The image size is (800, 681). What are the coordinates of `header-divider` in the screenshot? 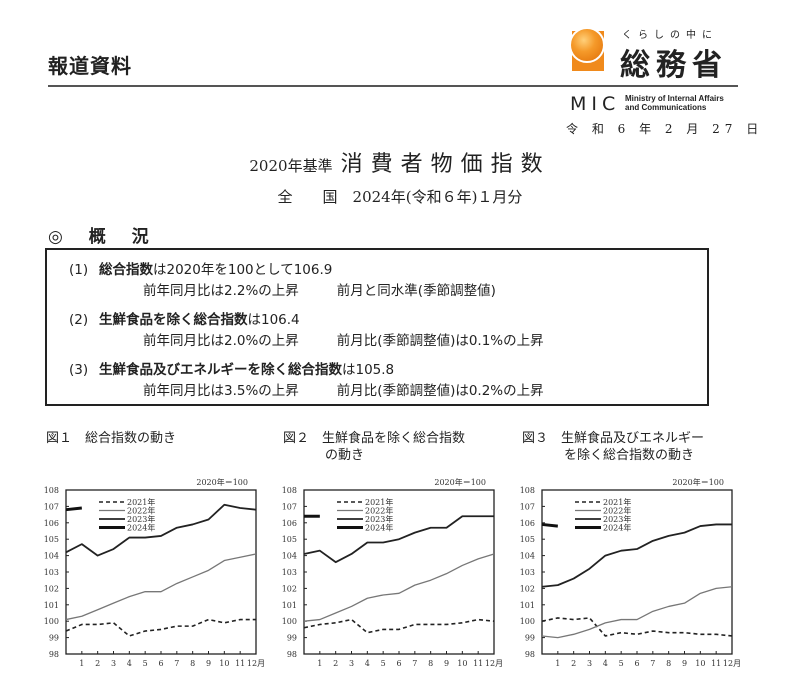 It's located at (393, 86).